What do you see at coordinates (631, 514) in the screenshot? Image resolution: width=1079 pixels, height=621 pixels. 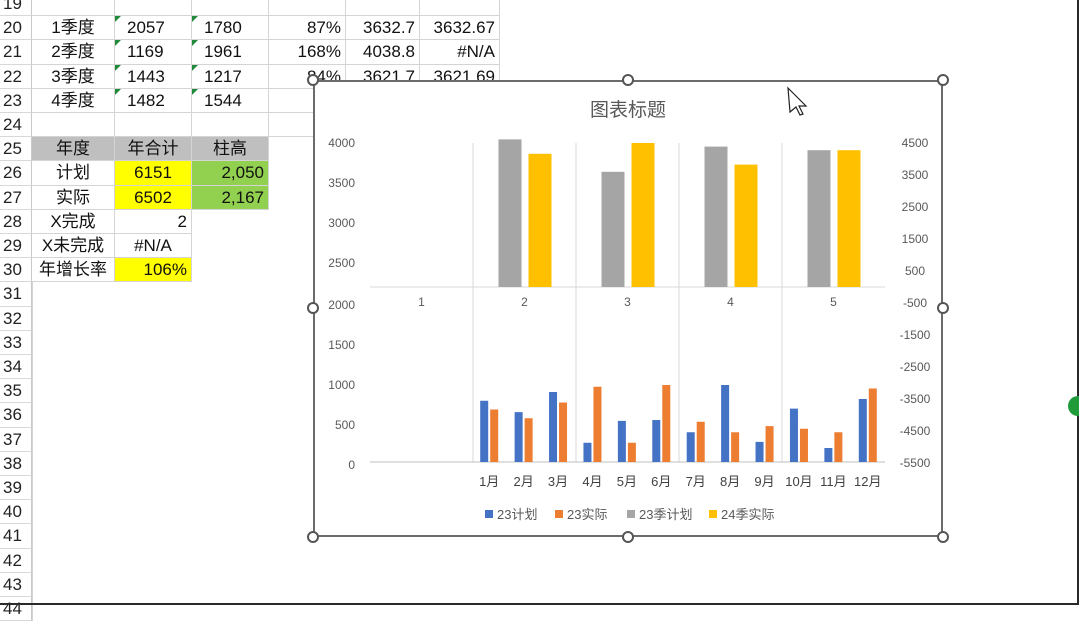 I see `legend-swatch` at bounding box center [631, 514].